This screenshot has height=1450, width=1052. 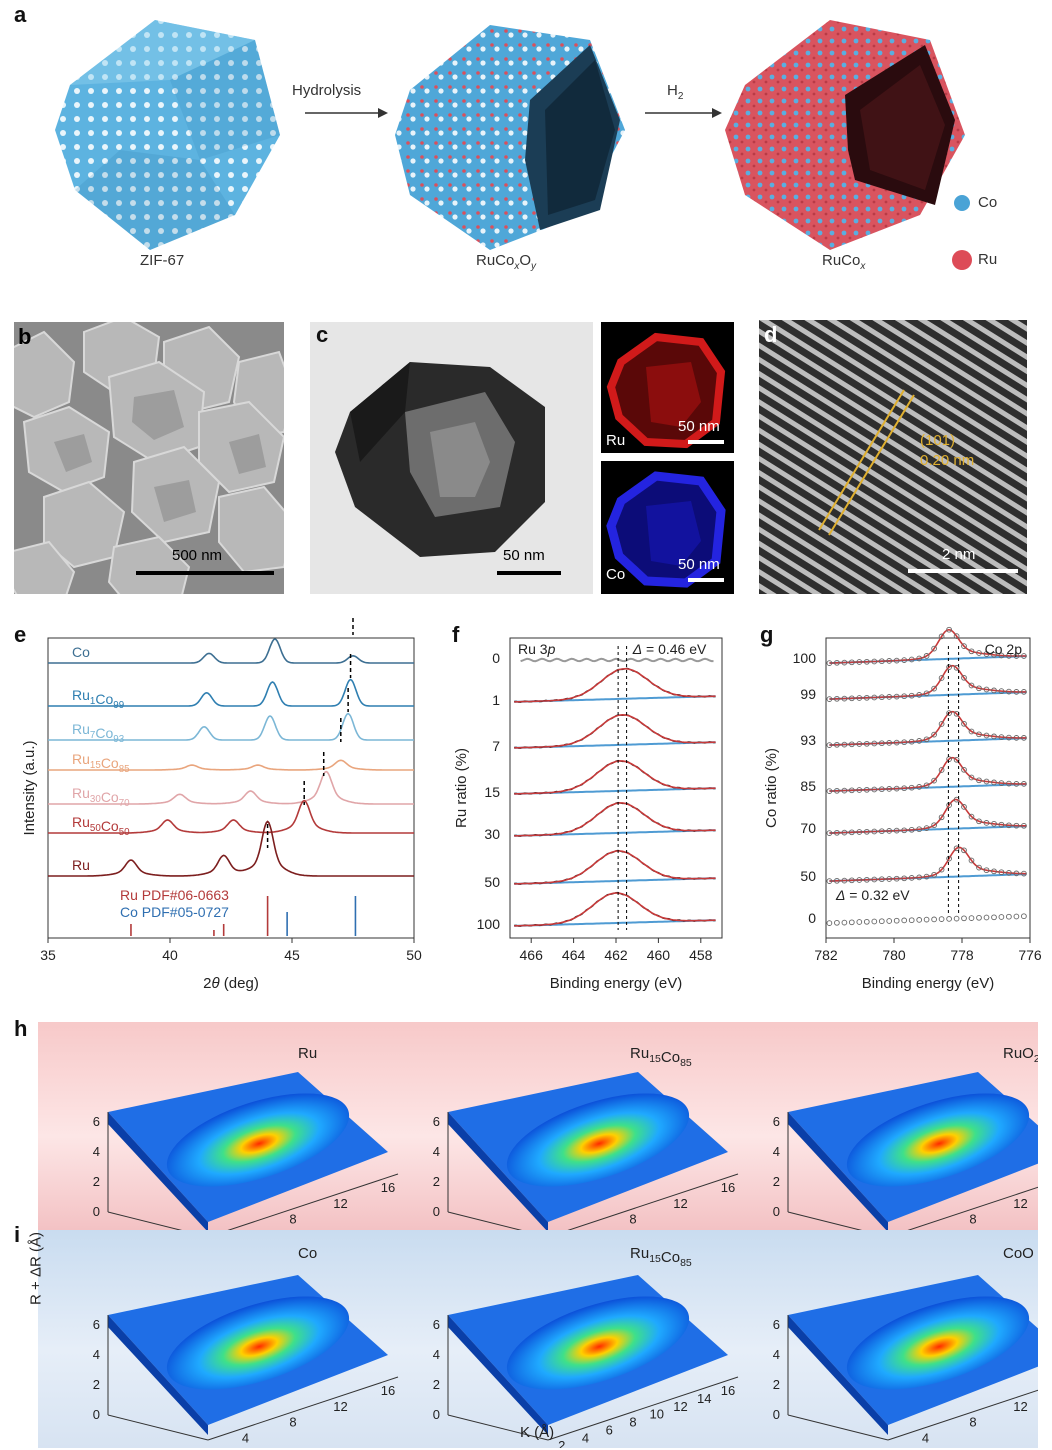 What do you see at coordinates (706, 580) in the screenshot?
I see `co-map-scale-bar` at bounding box center [706, 580].